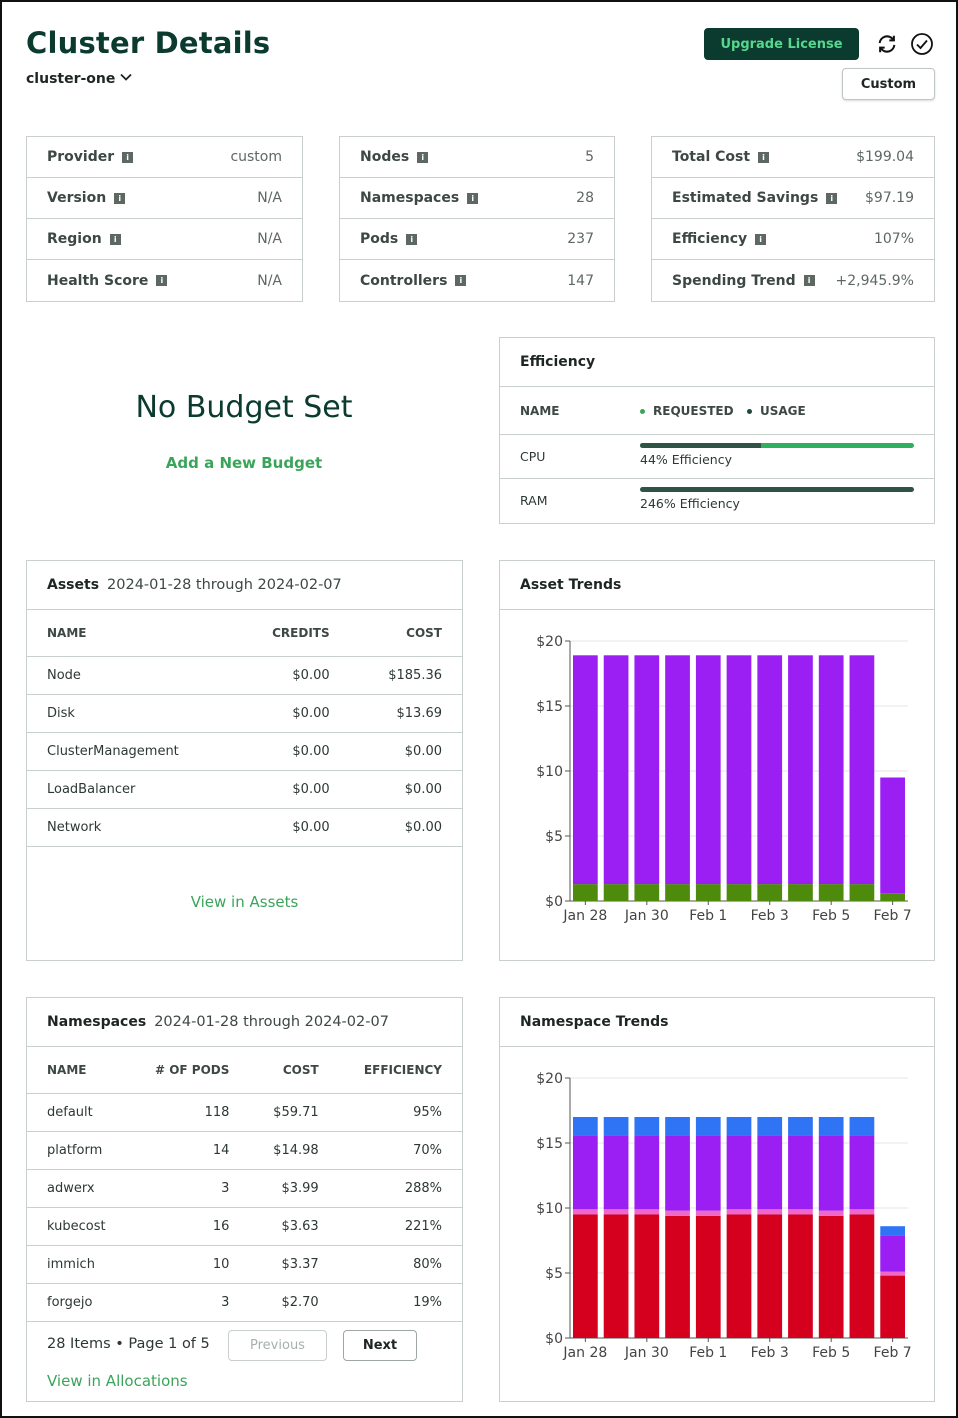  I want to click on view-in-allocations-link: View in Allocations, so click(117, 1381).